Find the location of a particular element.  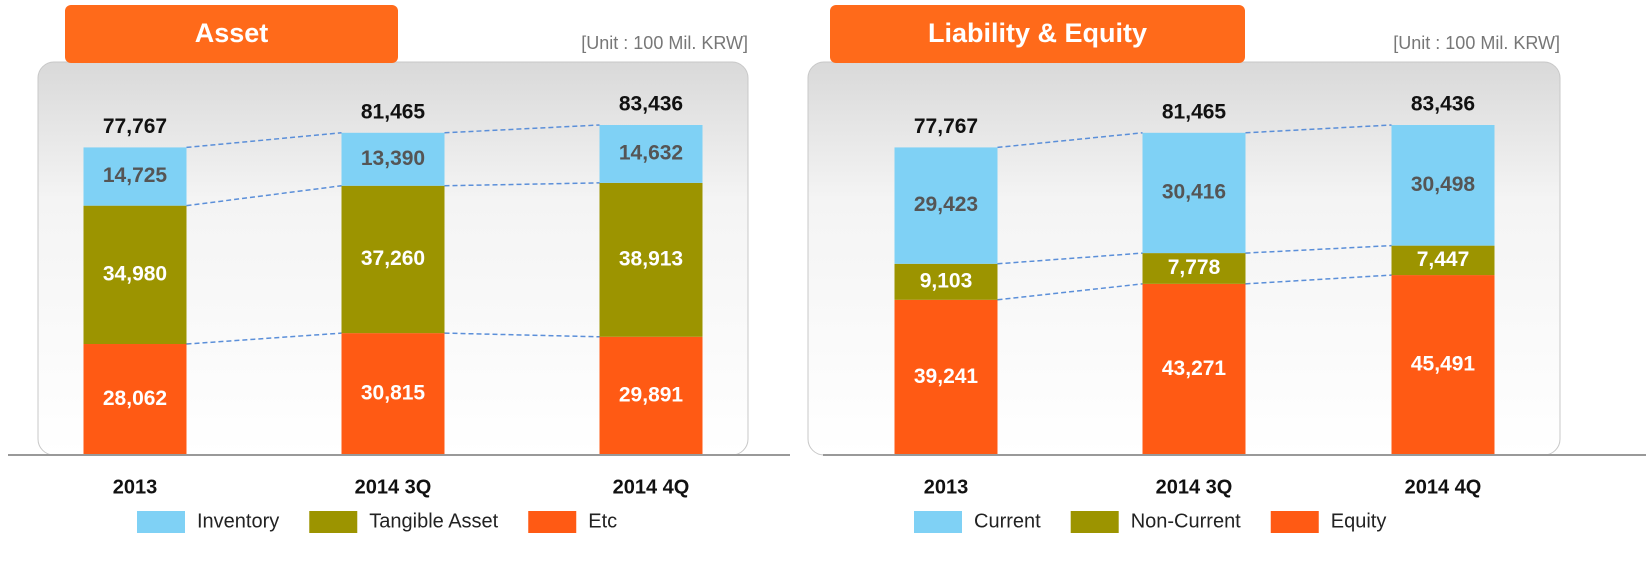

legend-label: Current is located at coordinates (1007, 521).